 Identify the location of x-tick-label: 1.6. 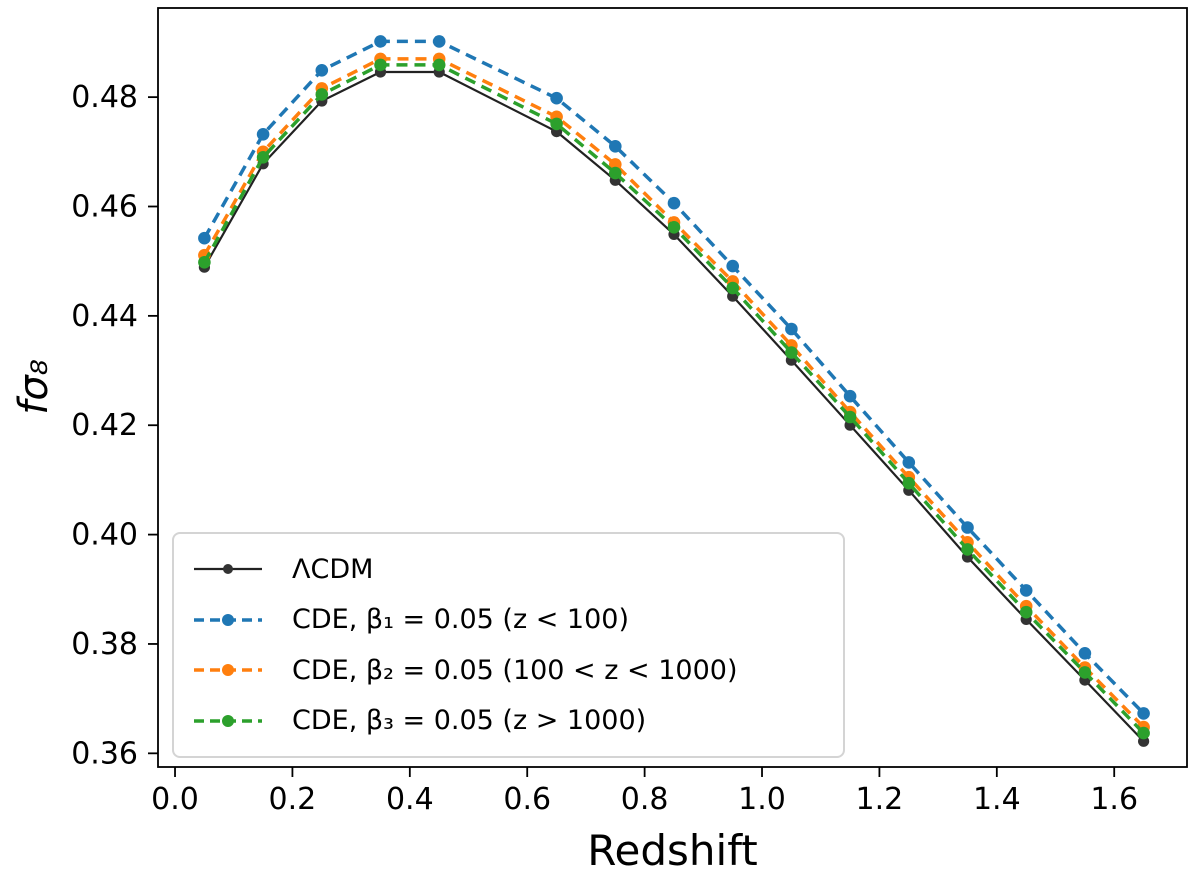
(1114, 799).